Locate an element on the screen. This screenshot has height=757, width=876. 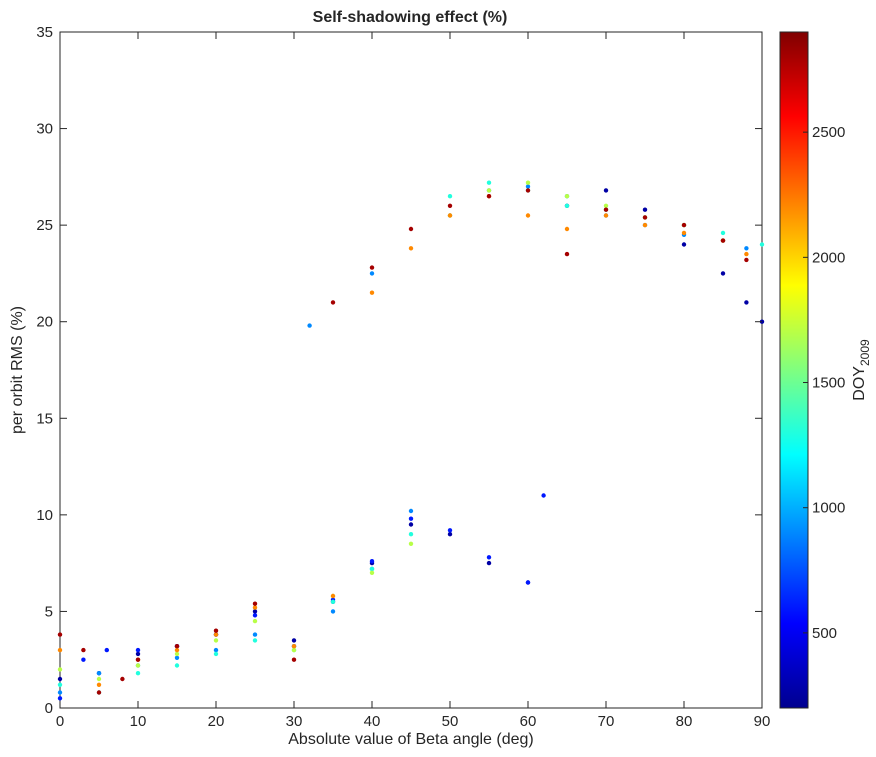
x-tick-label: 80 is located at coordinates (684, 721).